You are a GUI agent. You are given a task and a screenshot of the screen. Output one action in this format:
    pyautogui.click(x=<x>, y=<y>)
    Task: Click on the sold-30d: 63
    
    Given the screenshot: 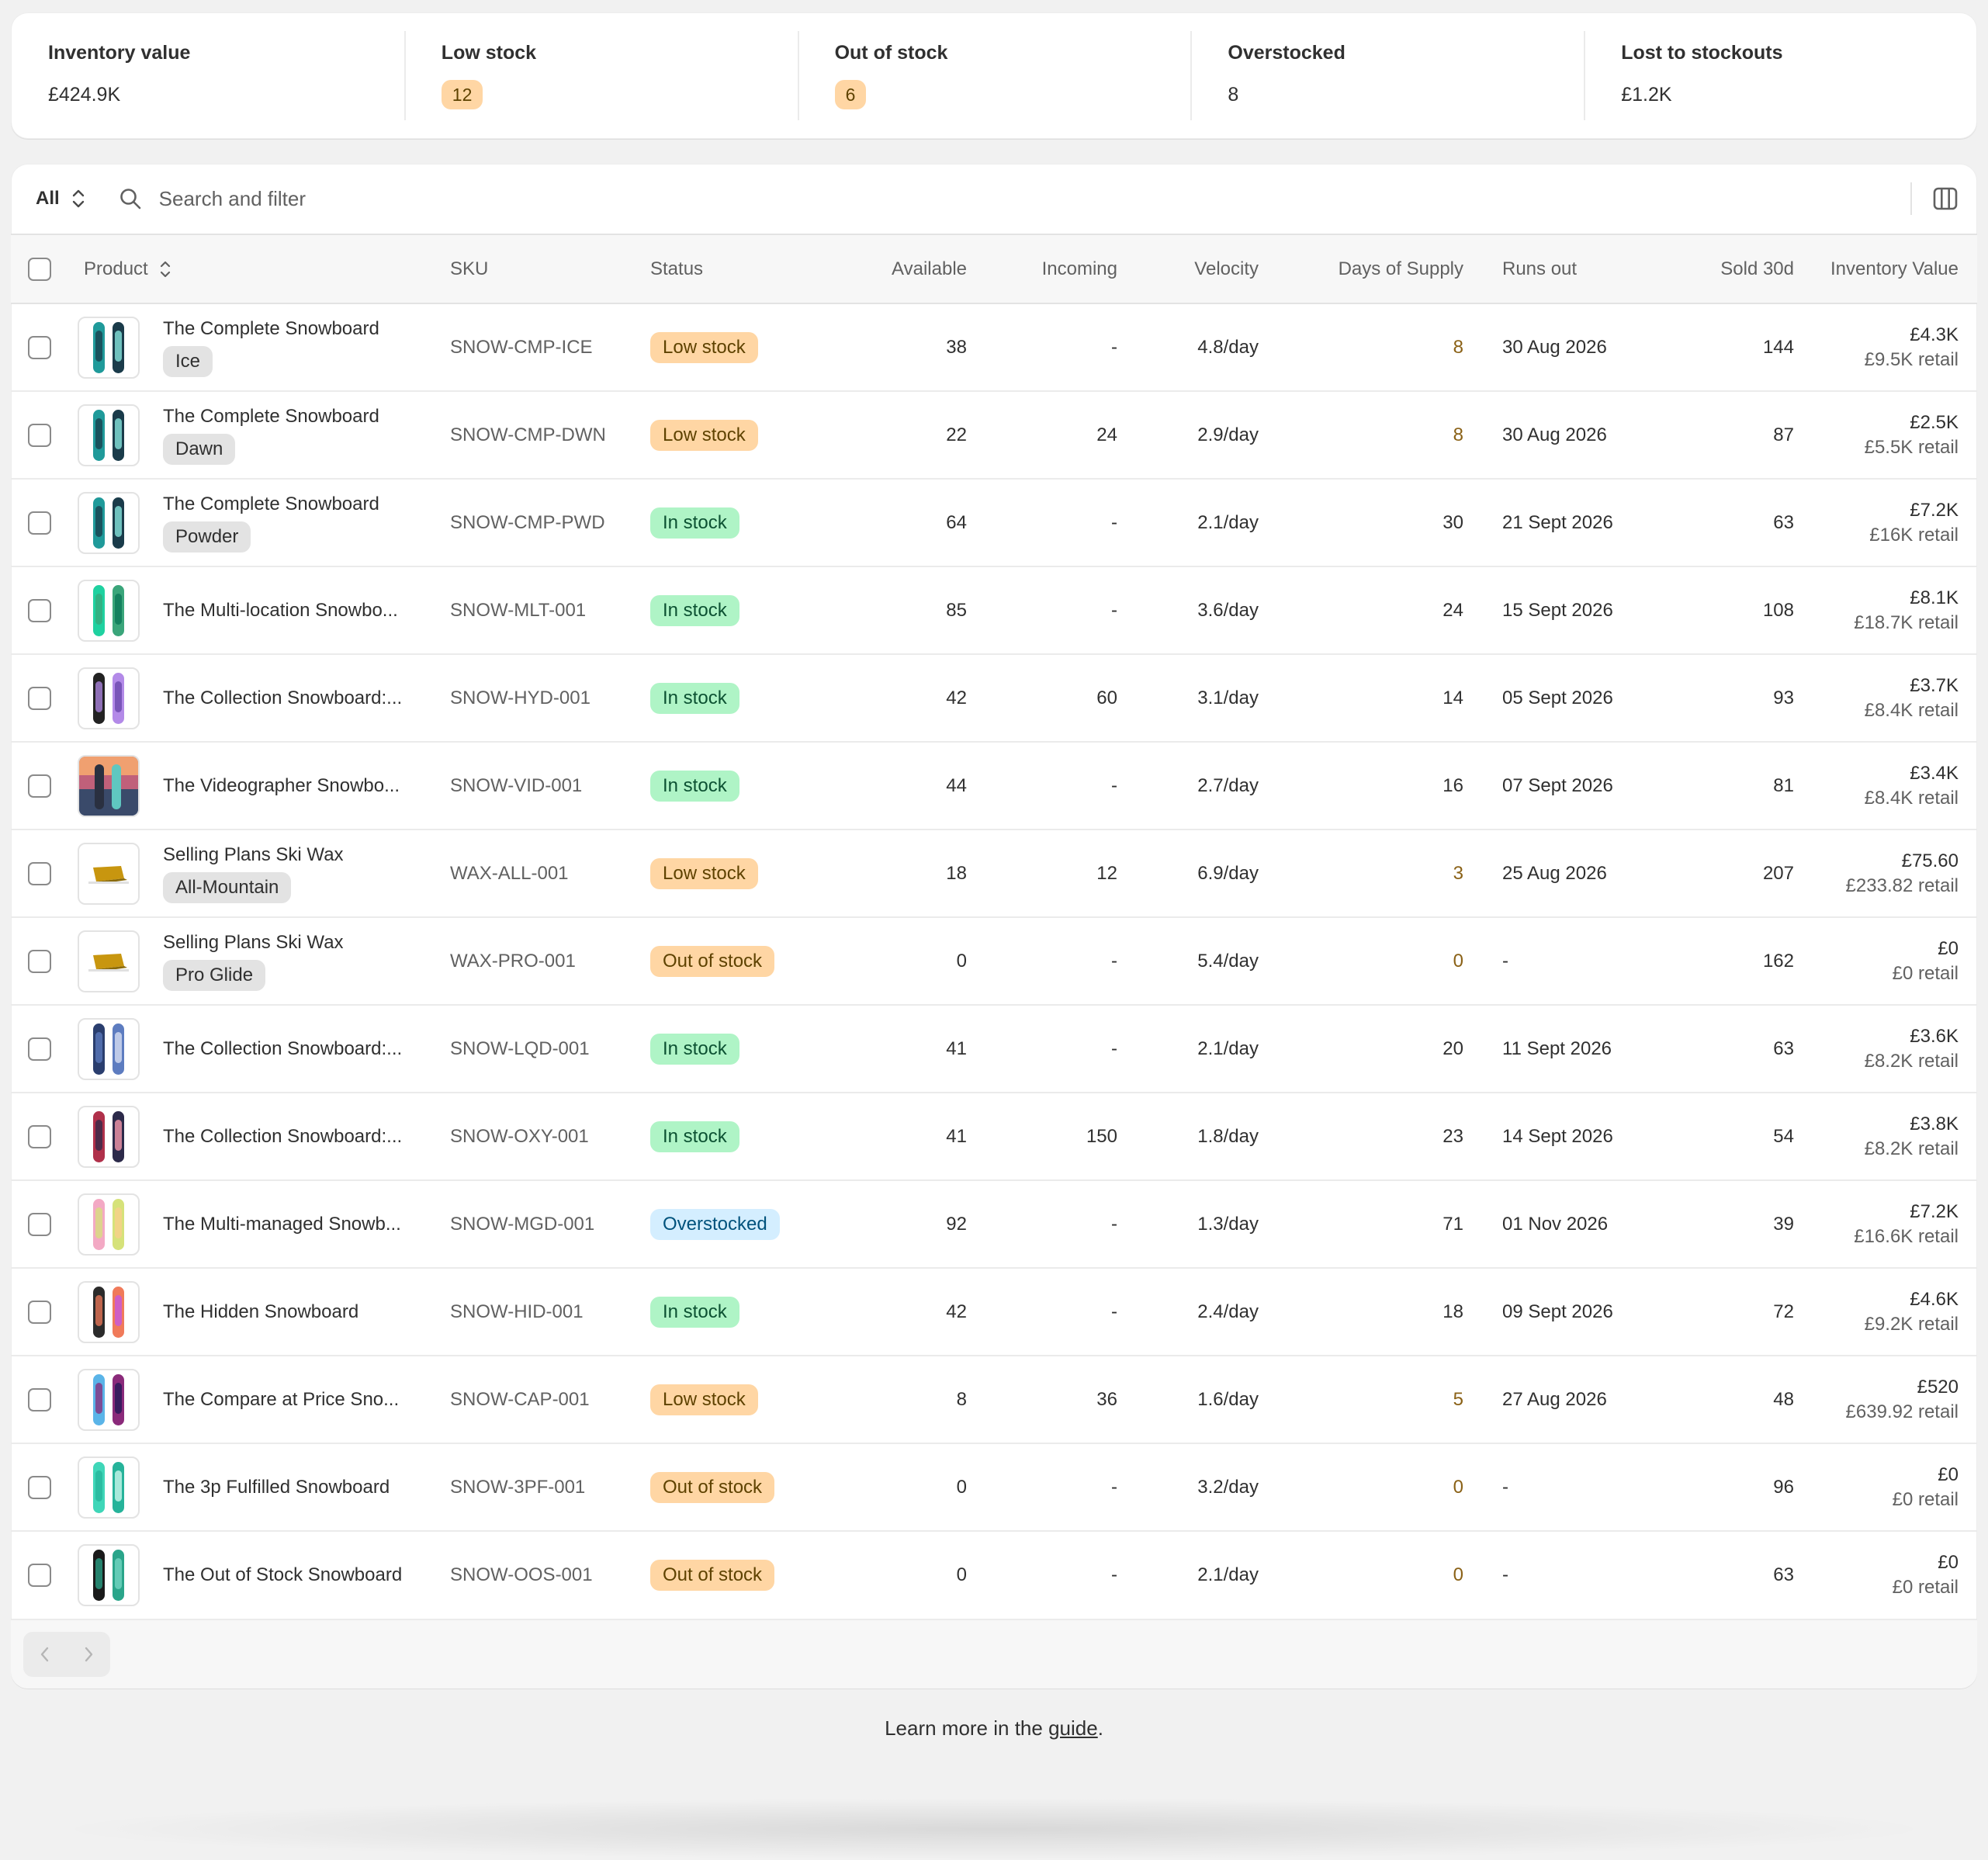 What is the action you would take?
    pyautogui.click(x=1709, y=1049)
    